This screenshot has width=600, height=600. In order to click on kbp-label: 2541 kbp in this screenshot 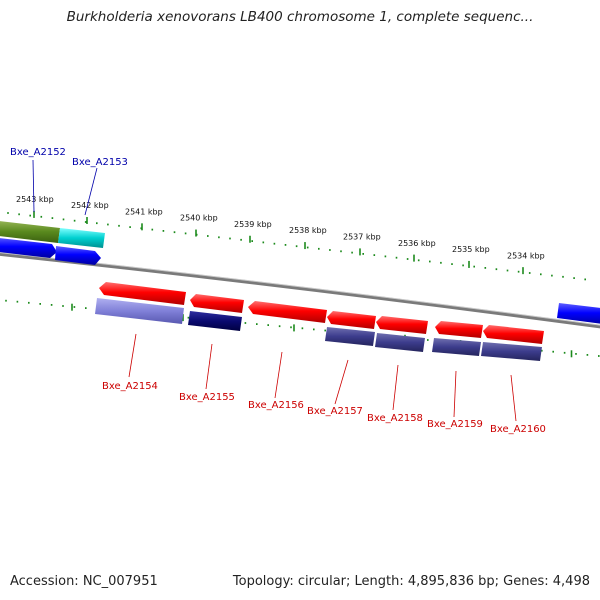, I will do `click(144, 211)`.